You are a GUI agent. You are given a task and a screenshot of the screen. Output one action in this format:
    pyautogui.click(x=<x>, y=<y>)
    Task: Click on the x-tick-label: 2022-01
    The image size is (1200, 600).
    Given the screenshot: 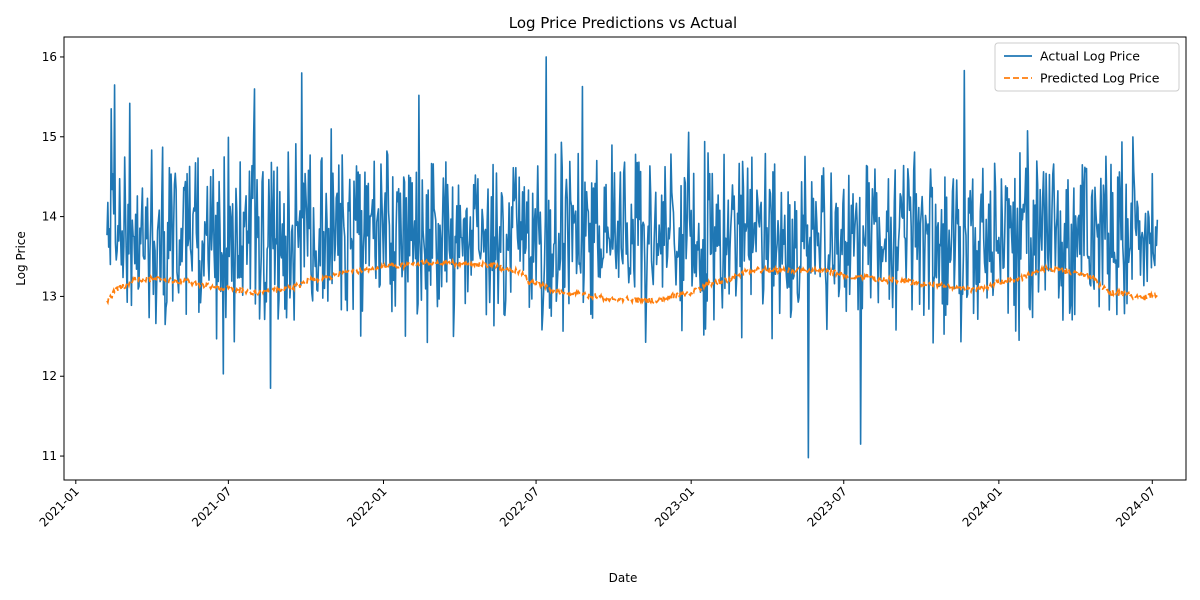 What is the action you would take?
    pyautogui.click(x=366, y=506)
    